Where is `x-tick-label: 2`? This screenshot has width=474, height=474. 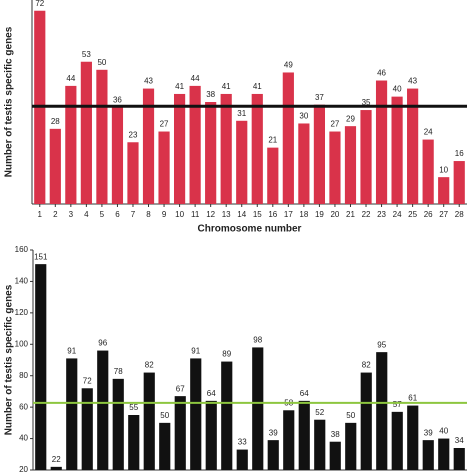 x-tick-label: 2 is located at coordinates (55, 214).